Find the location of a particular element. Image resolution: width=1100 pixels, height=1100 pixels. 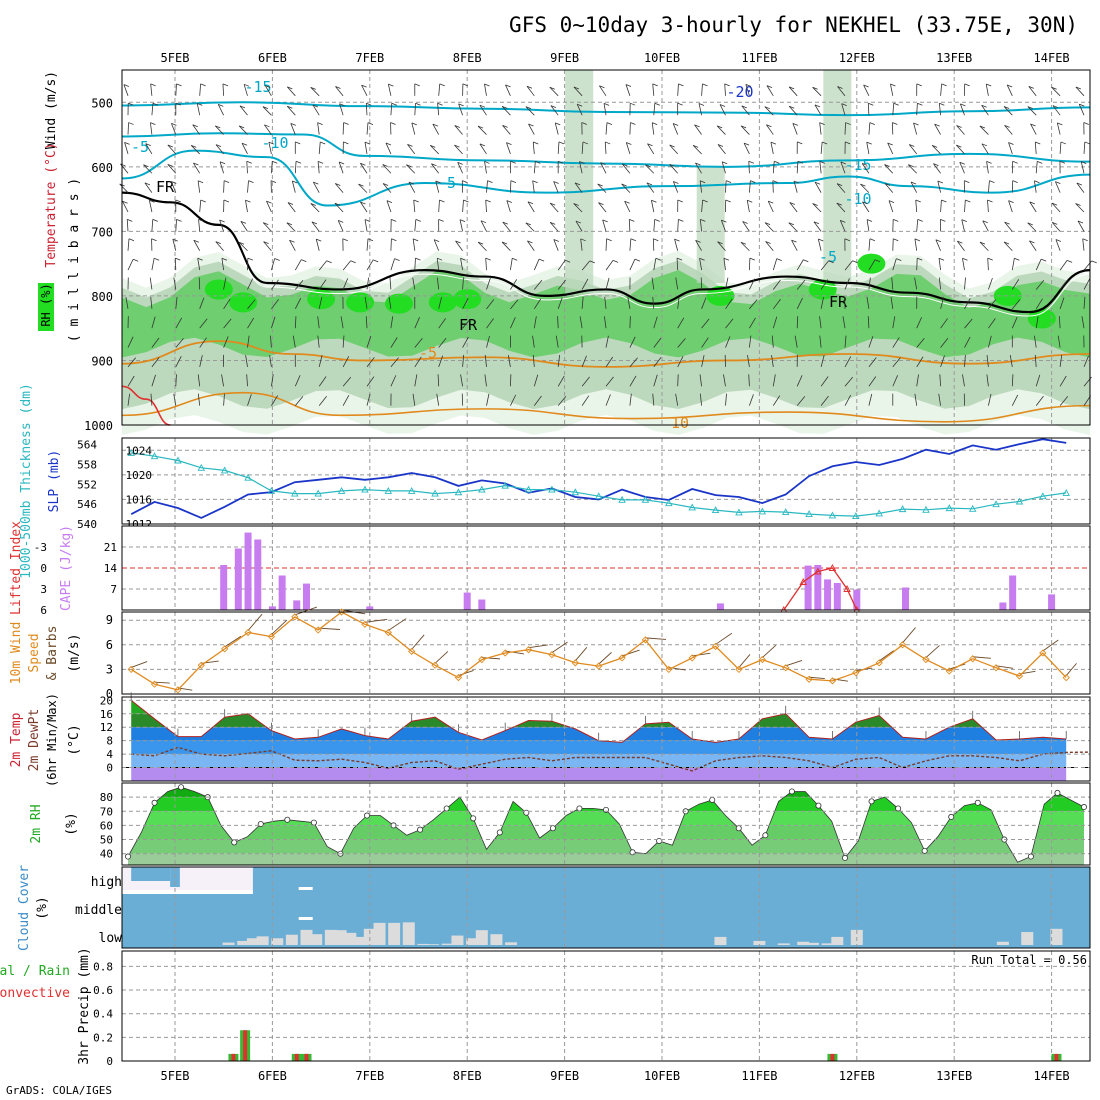

isotherm-line is located at coordinates (606, 354).